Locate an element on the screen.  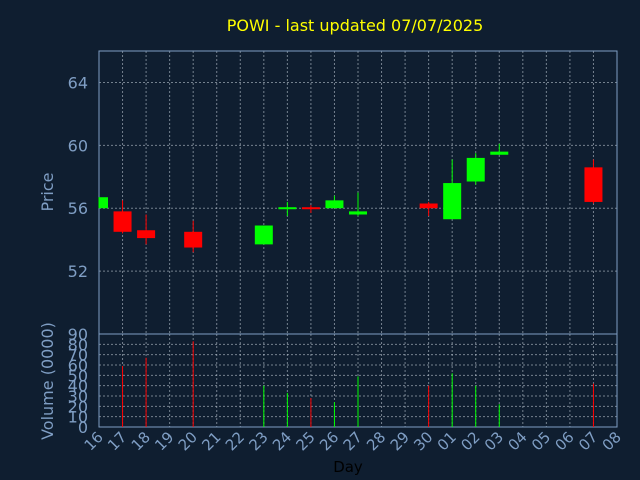
price-tick-label: 52 is located at coordinates (78, 271).